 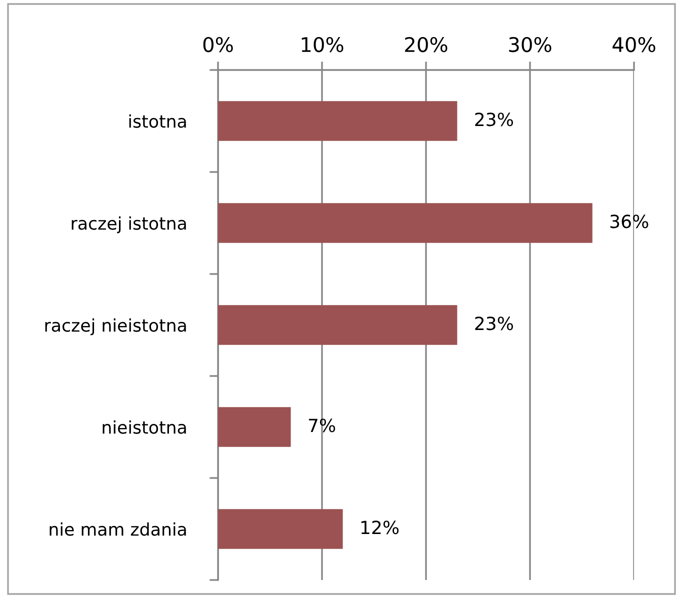 I want to click on x-tick-label: 20%, so click(x=426, y=44).